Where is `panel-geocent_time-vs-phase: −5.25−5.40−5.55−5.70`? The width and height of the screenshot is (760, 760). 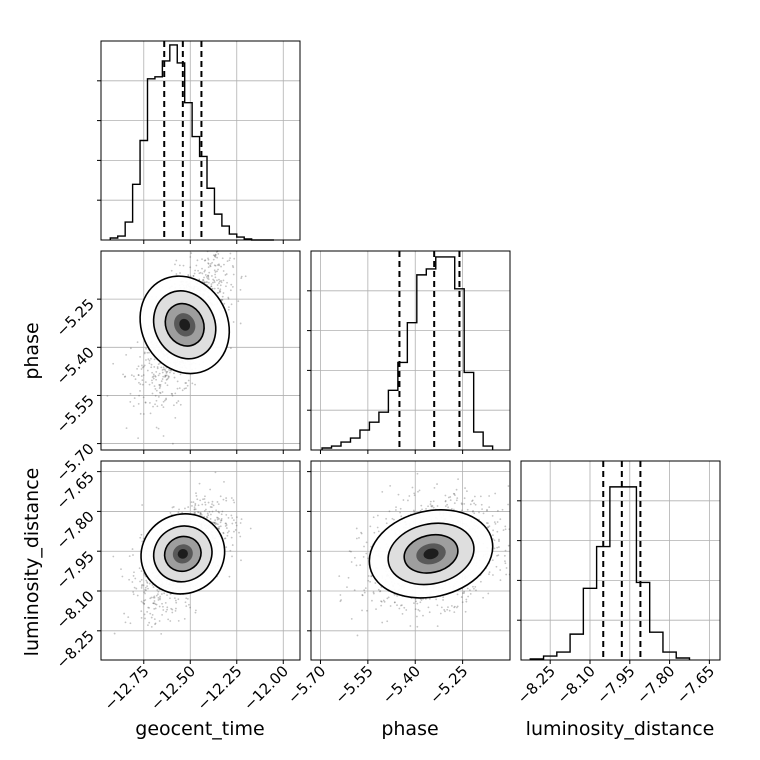
panel-geocent_time-vs-phase: −5.25−5.40−5.55−5.70 is located at coordinates (177, 367).